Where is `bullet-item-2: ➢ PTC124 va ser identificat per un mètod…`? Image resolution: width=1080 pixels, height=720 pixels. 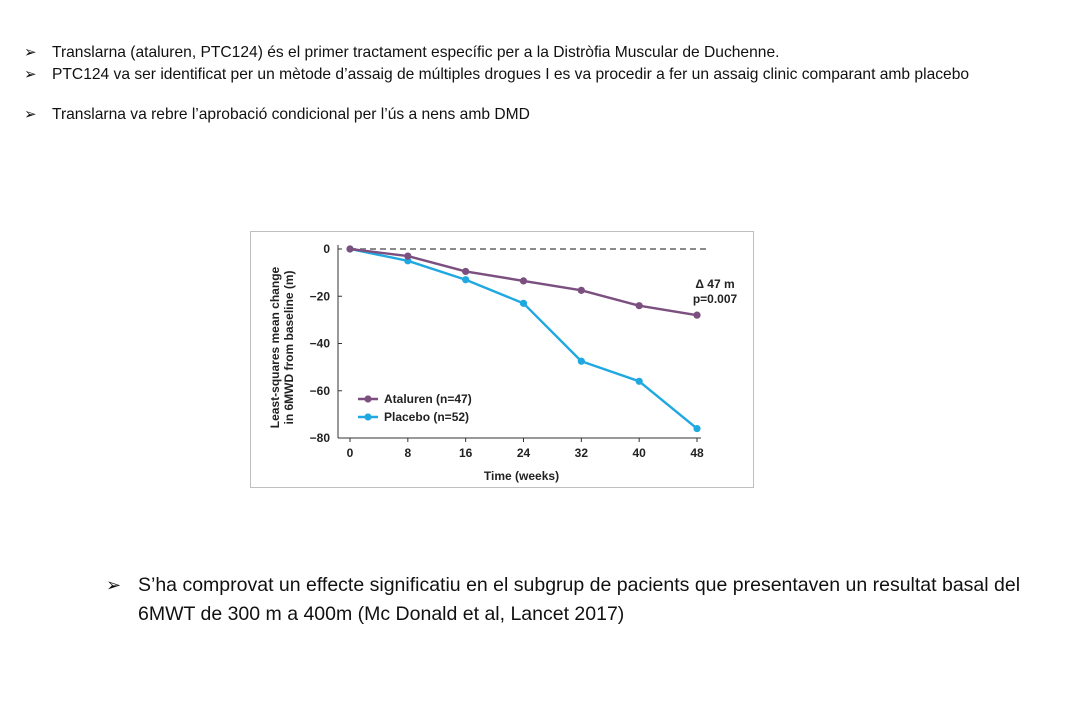
bullet-item-2: ➢ PTC124 va ser identificat per un mètod… is located at coordinates (545, 75).